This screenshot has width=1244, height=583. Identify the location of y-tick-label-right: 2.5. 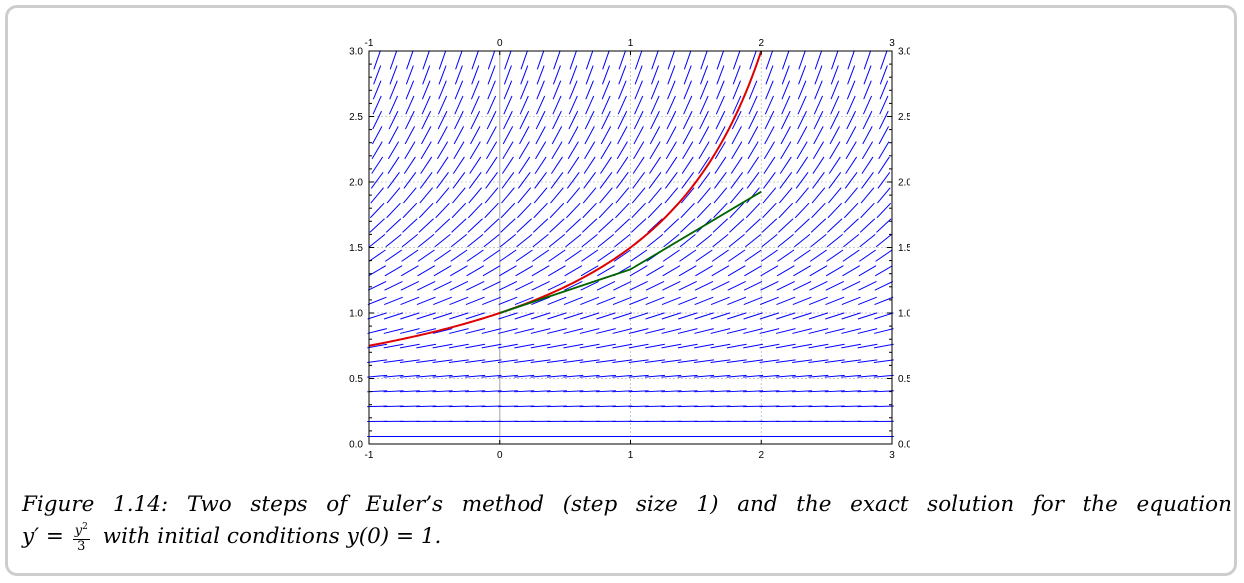
(904, 117).